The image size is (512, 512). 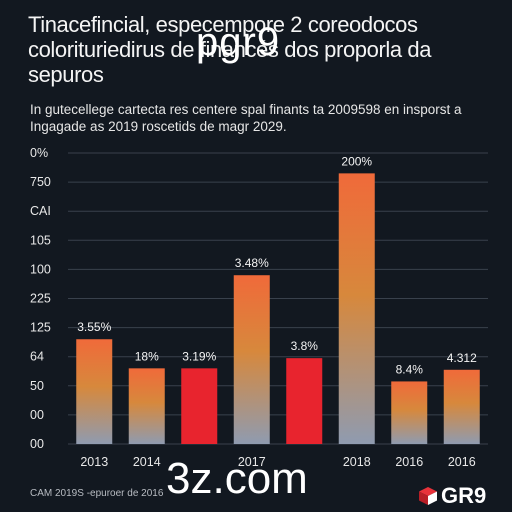 I want to click on y-axis: 0% 750 CAI 105 100 225 125 64 50 00 00, so click(x=40, y=298).